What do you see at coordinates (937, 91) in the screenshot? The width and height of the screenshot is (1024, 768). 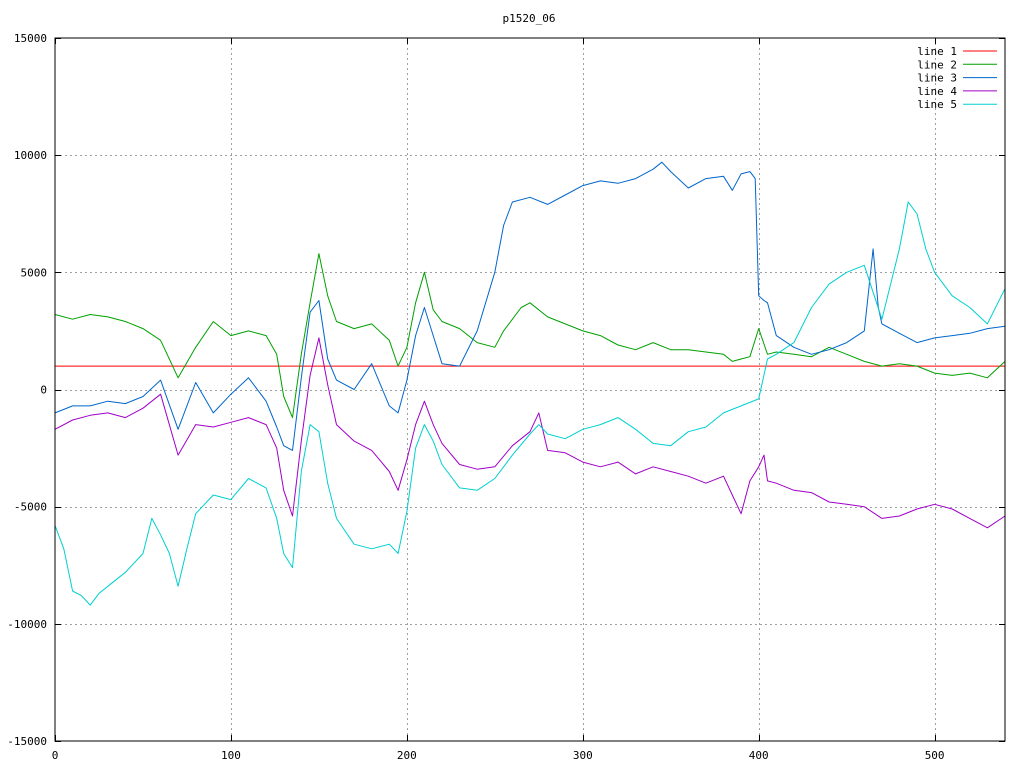 I see `legend-label: line 4` at bounding box center [937, 91].